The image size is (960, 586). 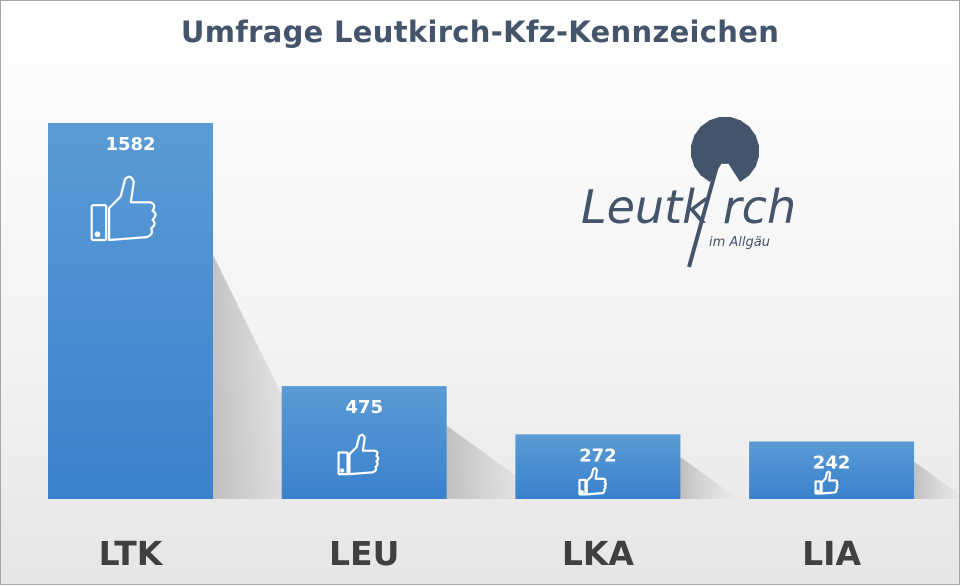 I want to click on leutkirch-logo: Leutk rch im Allgäu, so click(x=688, y=192).